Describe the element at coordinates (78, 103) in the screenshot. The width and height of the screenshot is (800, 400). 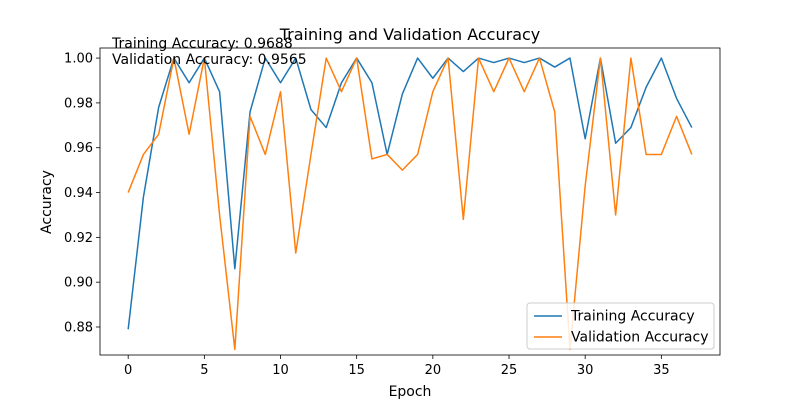
I see `y-tick-label: 0.98` at that location.